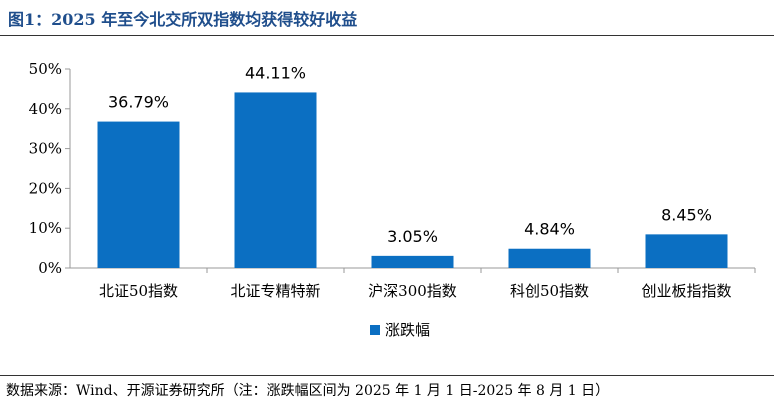 Image resolution: width=774 pixels, height=405 pixels. Describe the element at coordinates (407, 330) in the screenshot. I see `legend-label: 涨跌幅` at that location.